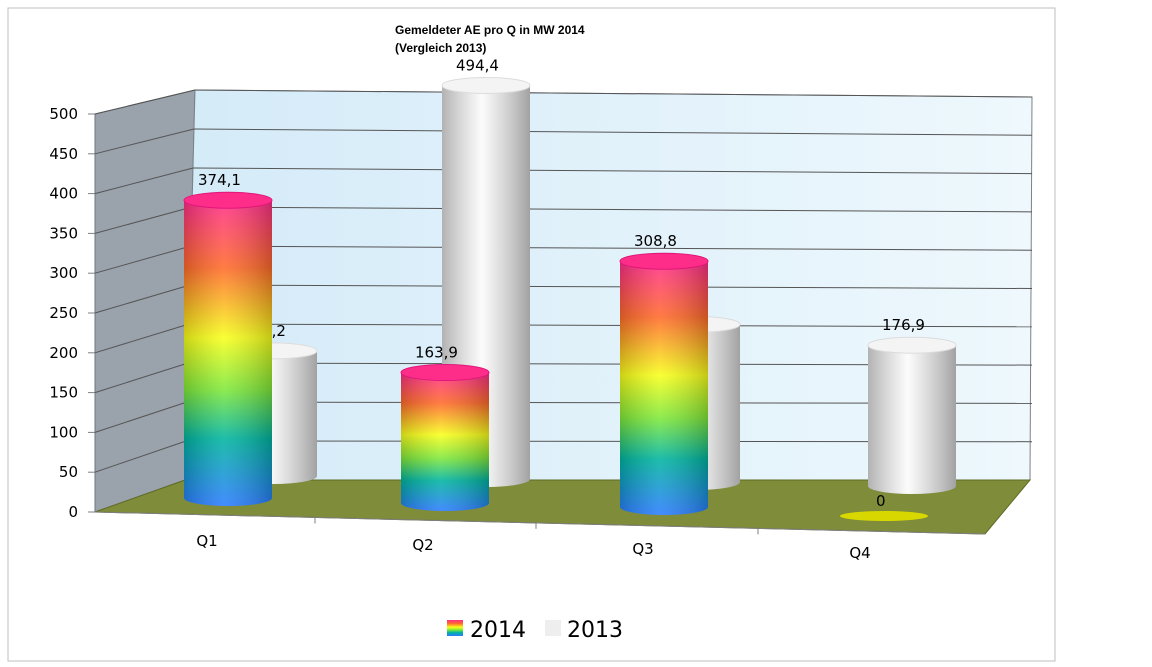 This screenshot has width=1152, height=667. Describe the element at coordinates (490, 30) in the screenshot. I see `chart-title: Gemeldeter AE pro Q in MW 2014` at that location.